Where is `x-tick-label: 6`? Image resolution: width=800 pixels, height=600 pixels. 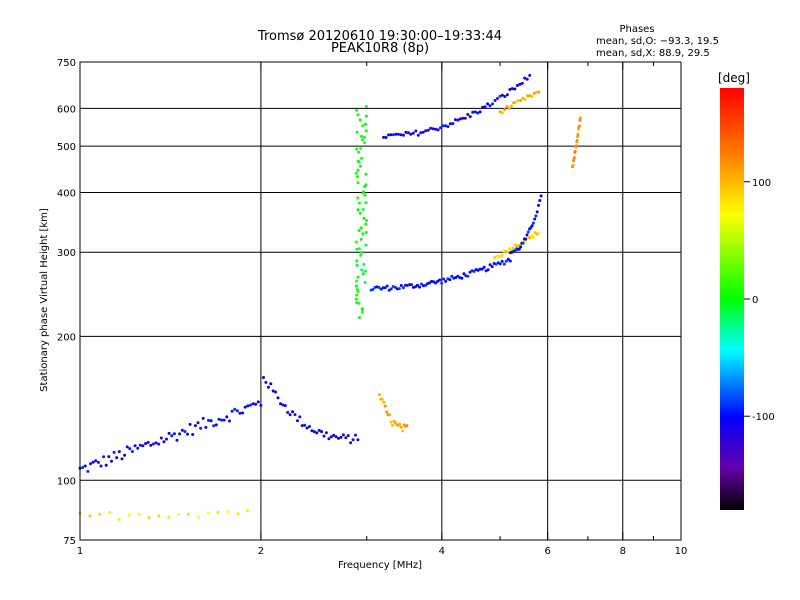 x-tick-label: 6 is located at coordinates (547, 551).